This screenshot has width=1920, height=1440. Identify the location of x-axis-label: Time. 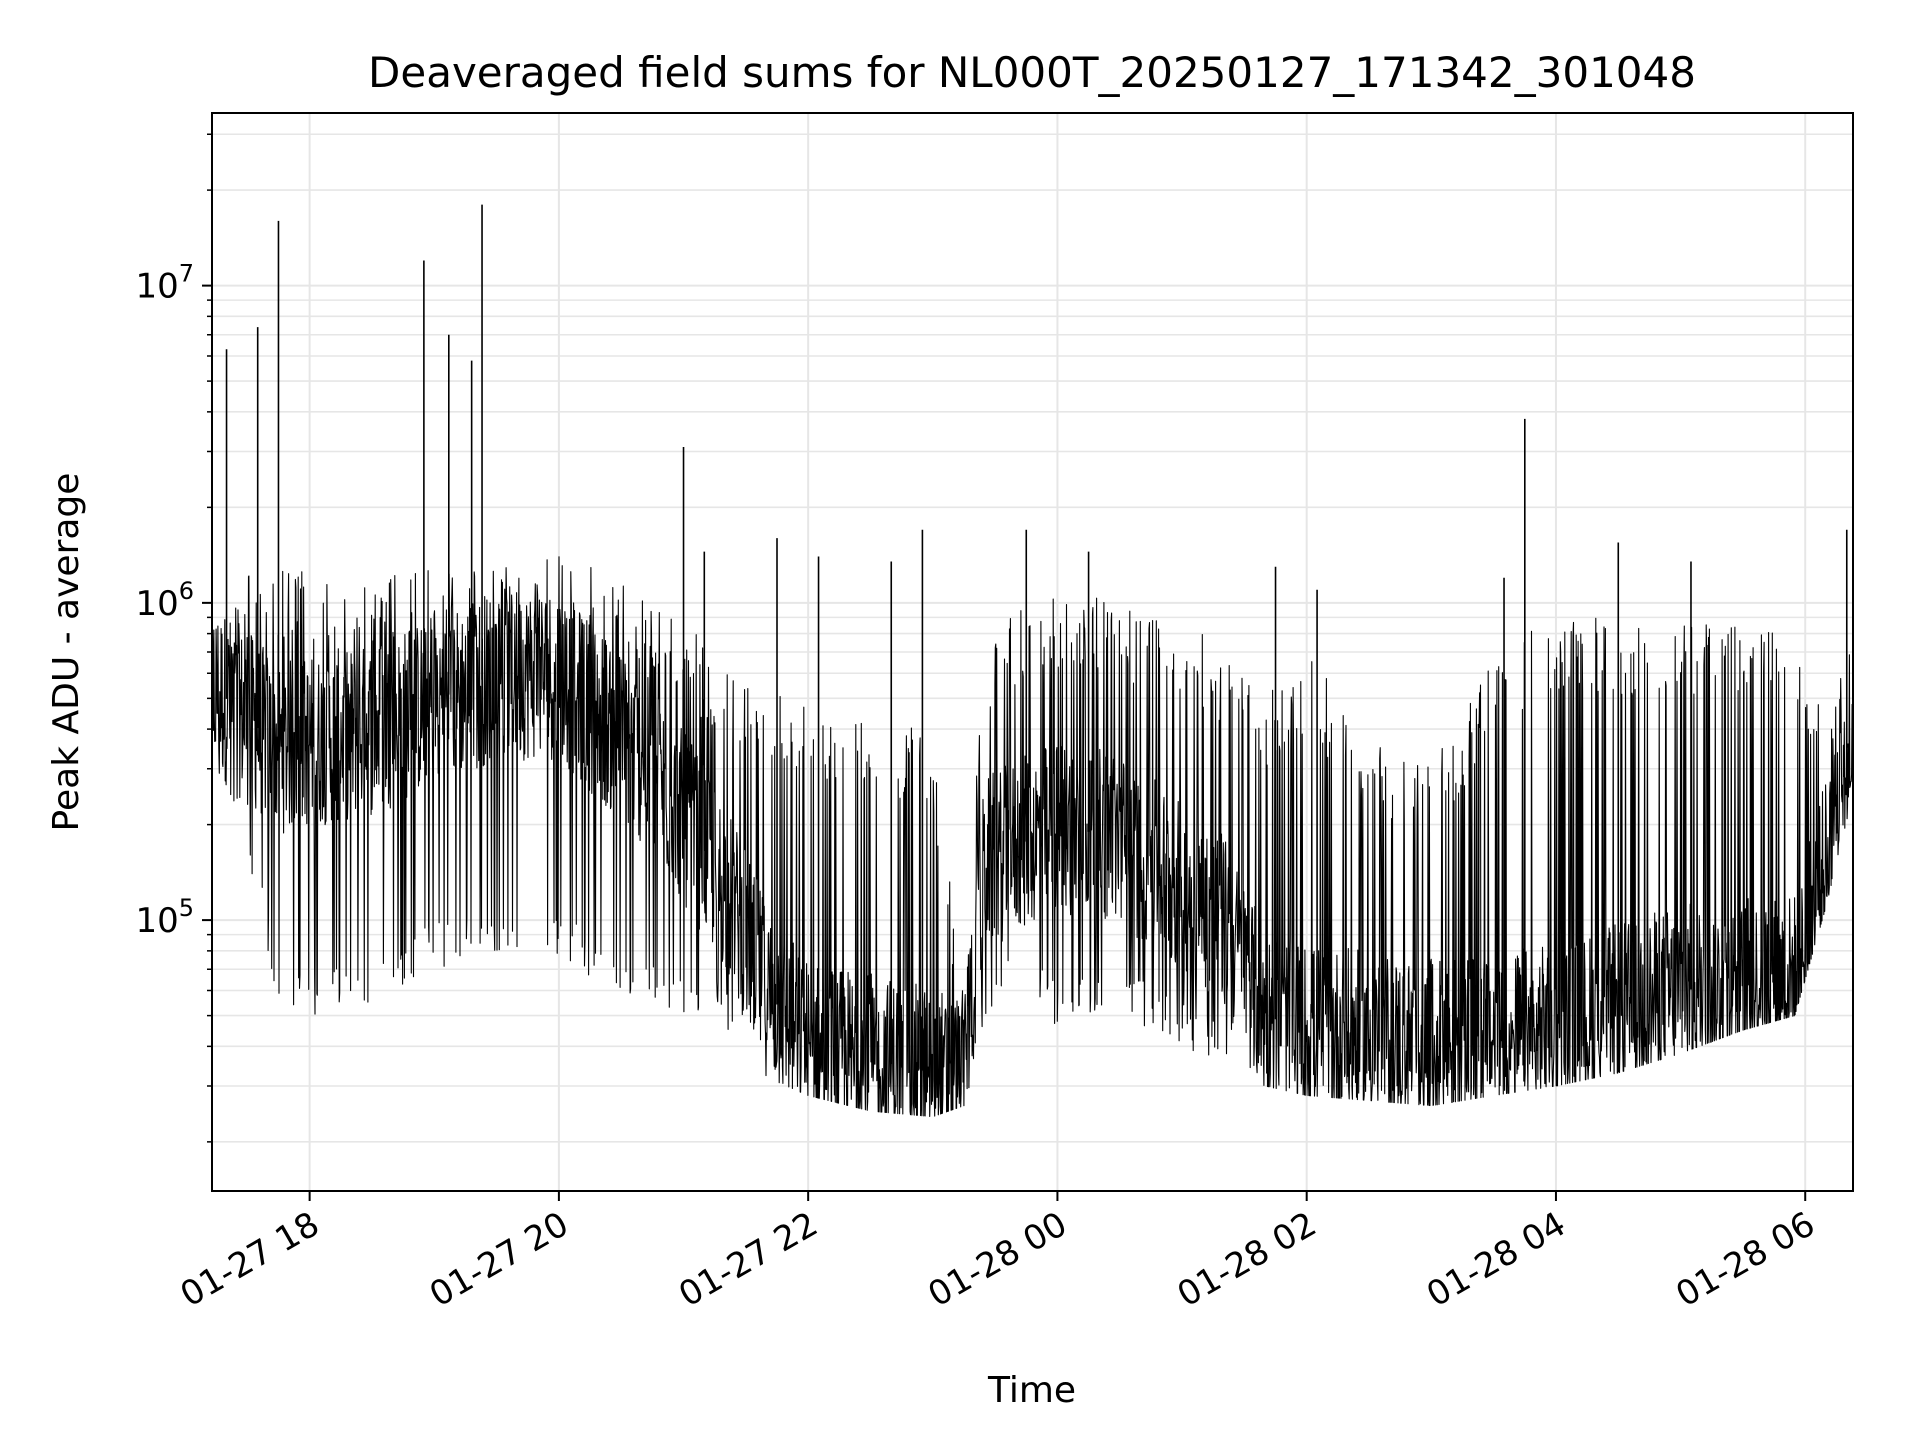
(1031, 1390).